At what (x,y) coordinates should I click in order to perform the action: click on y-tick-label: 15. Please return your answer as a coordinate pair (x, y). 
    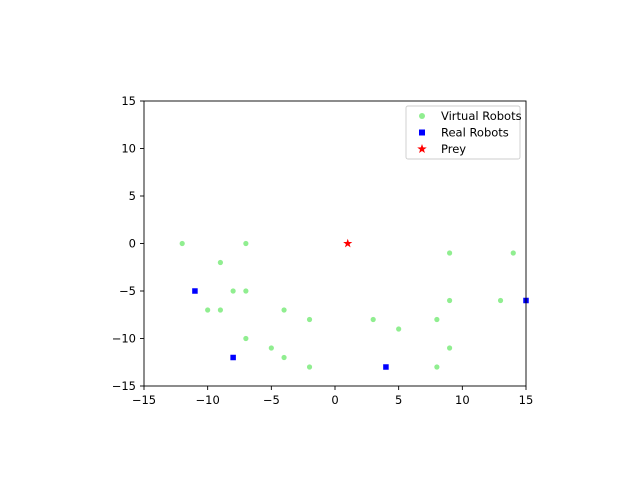
    Looking at the image, I should click on (128, 101).